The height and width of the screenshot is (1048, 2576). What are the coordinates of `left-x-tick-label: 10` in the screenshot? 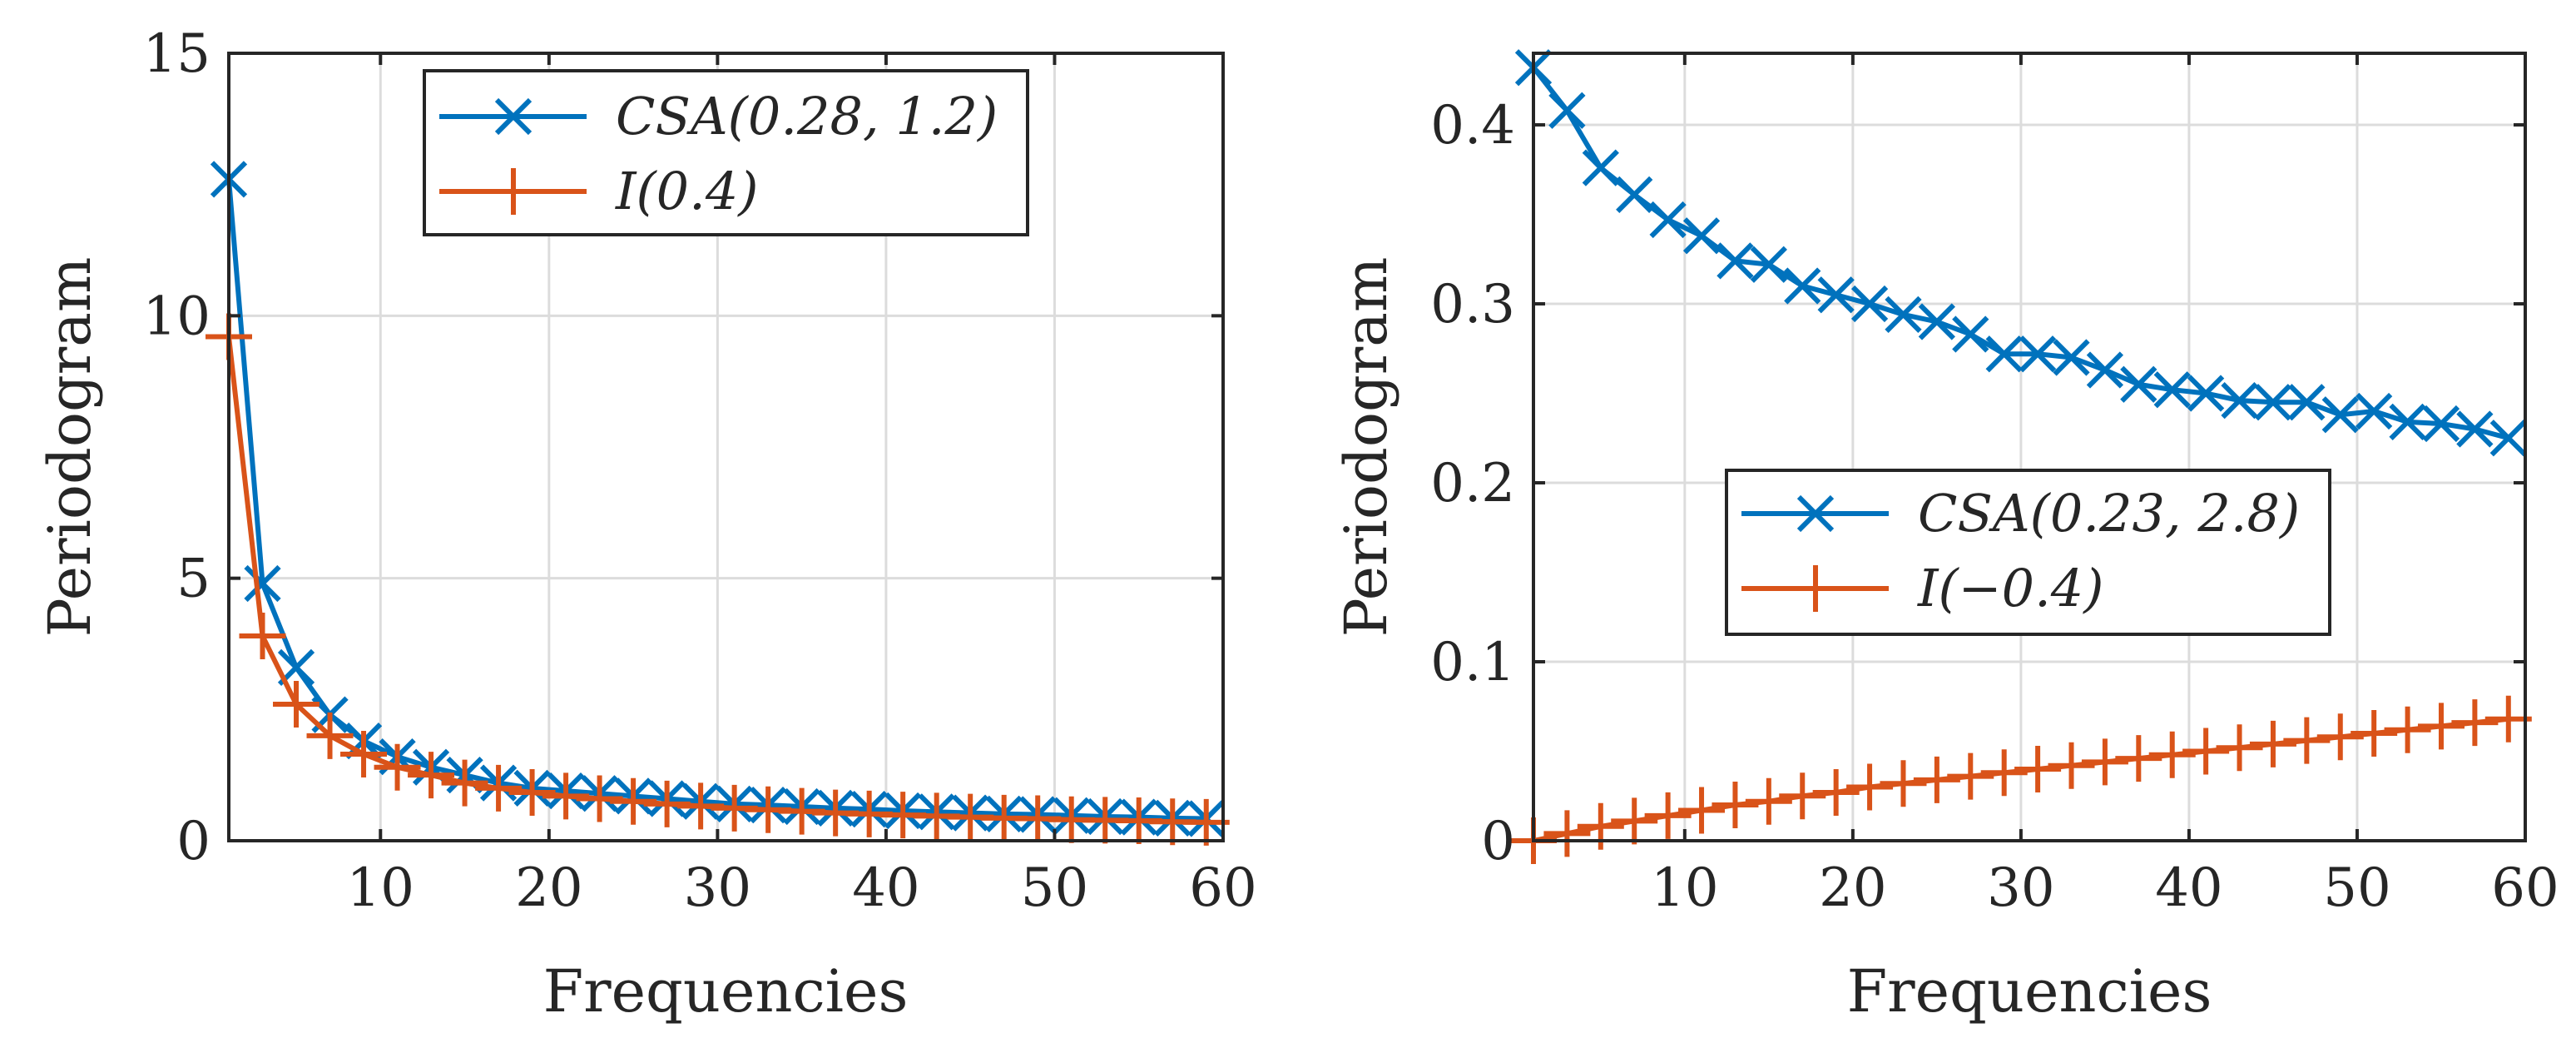 It's located at (381, 888).